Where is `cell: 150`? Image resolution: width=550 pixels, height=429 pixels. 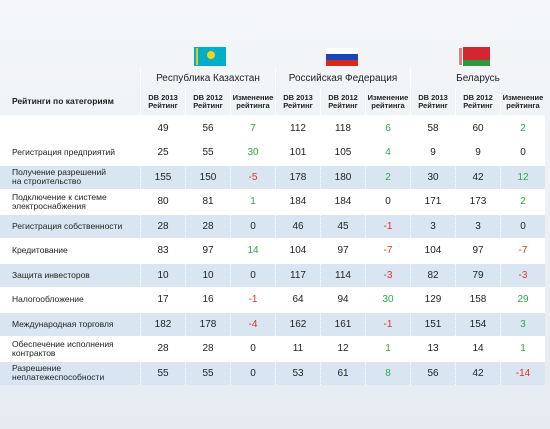
cell: 150 is located at coordinates (207, 176).